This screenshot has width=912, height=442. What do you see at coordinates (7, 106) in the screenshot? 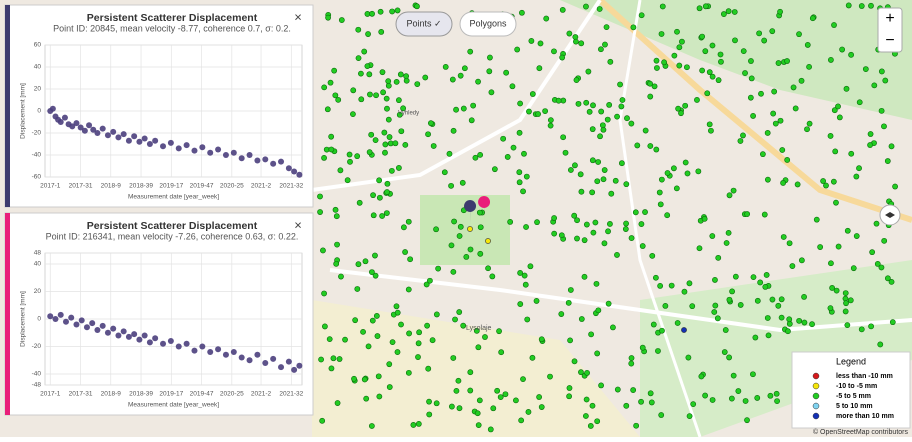
I see `panel-accent` at bounding box center [7, 106].